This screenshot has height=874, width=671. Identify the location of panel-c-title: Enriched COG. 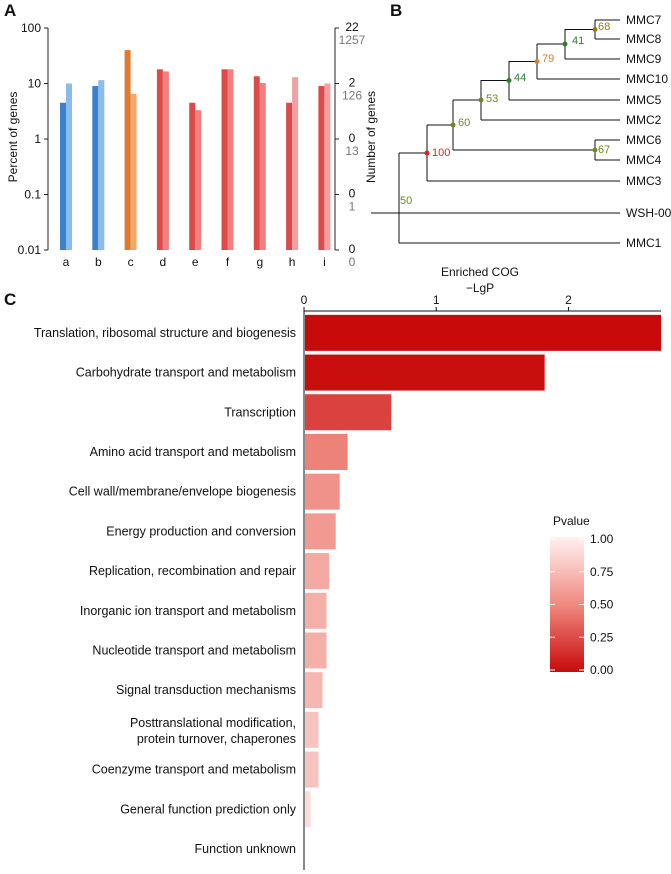
(480, 272).